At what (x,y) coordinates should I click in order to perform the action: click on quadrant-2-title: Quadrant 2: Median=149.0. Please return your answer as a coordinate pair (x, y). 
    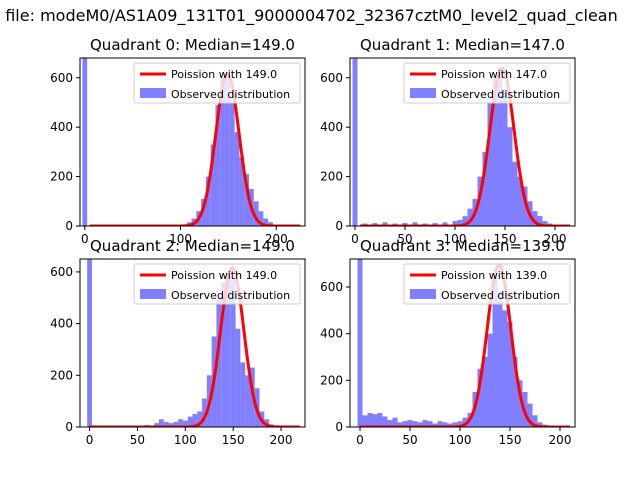
    Looking at the image, I should click on (192, 246).